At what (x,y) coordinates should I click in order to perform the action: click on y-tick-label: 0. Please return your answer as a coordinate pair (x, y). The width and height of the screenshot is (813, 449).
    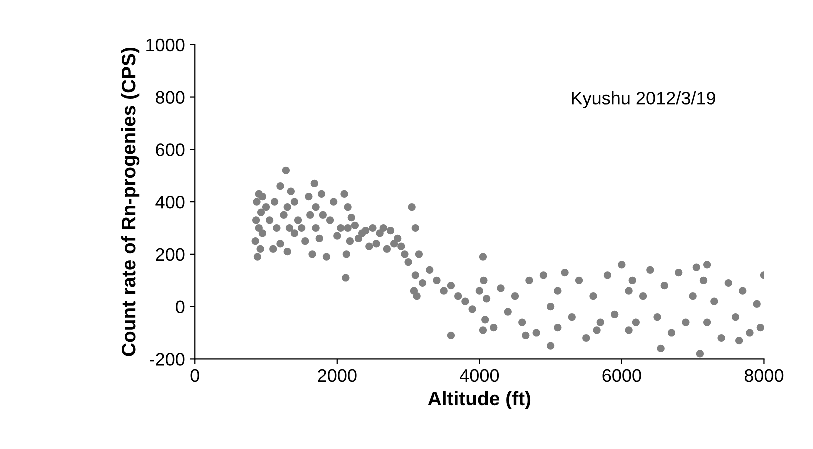
    Looking at the image, I should click on (180, 307).